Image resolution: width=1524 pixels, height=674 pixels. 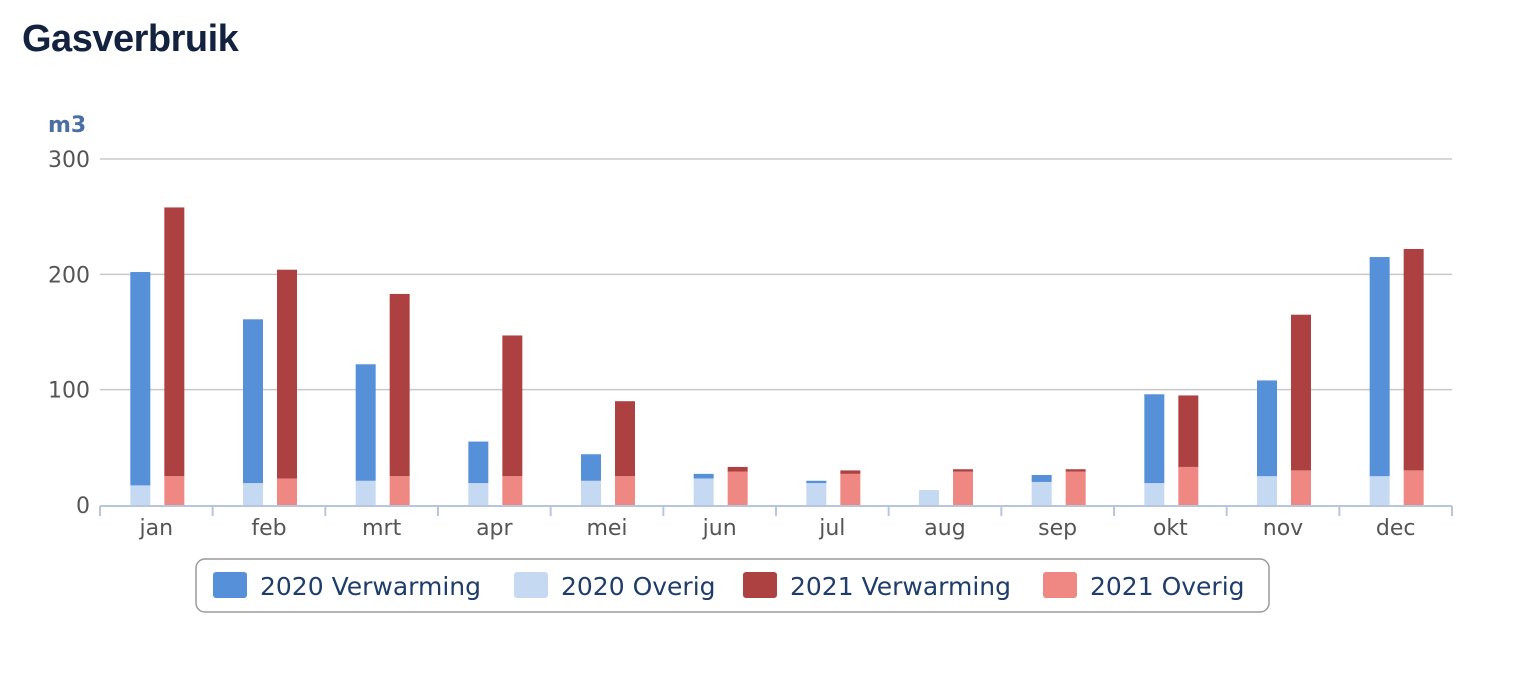 What do you see at coordinates (478, 462) in the screenshot?
I see `bar-apr-2020-verwarming` at bounding box center [478, 462].